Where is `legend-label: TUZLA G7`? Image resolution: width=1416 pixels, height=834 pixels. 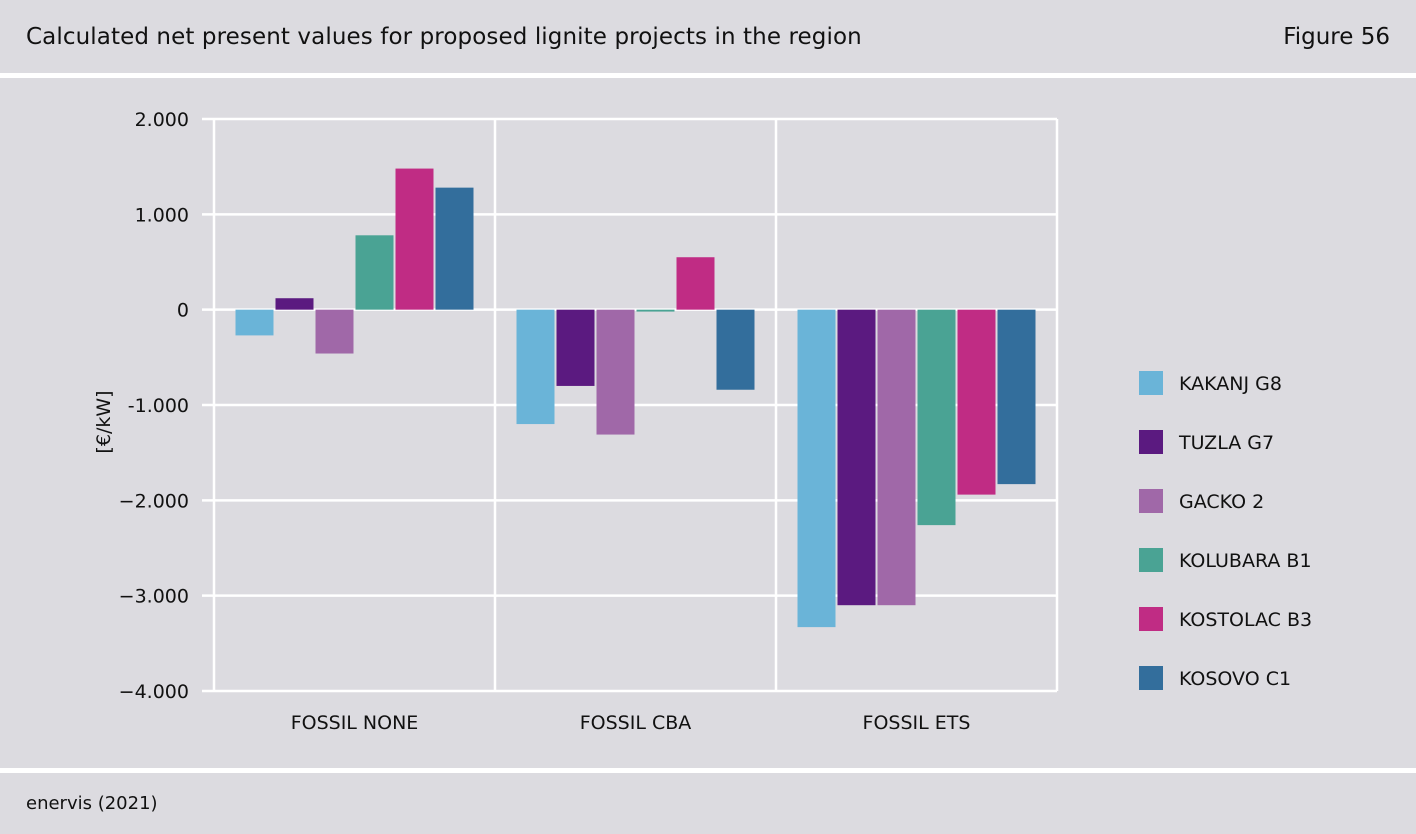 legend-label: TUZLA G7 is located at coordinates (1226, 443).